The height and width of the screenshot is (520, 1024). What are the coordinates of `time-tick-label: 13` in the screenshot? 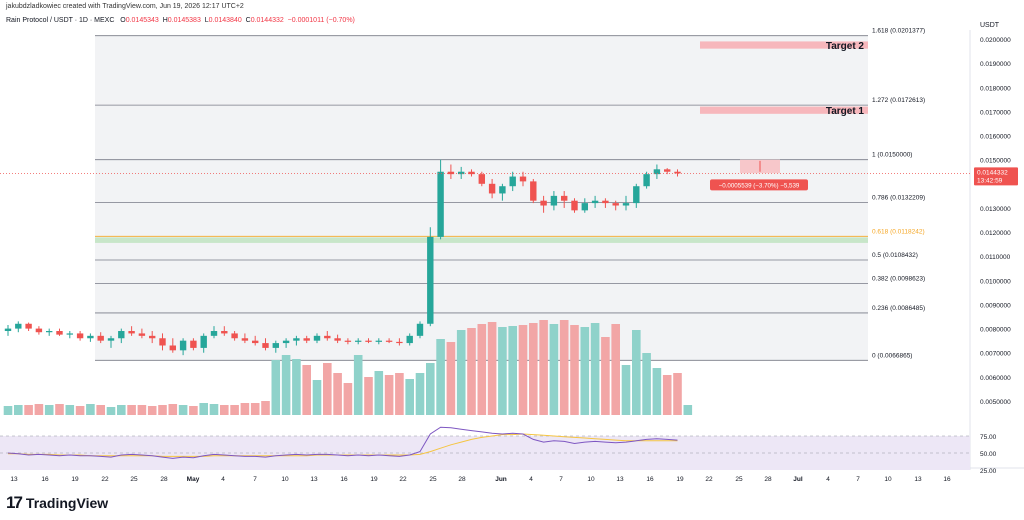 It's located at (620, 479).